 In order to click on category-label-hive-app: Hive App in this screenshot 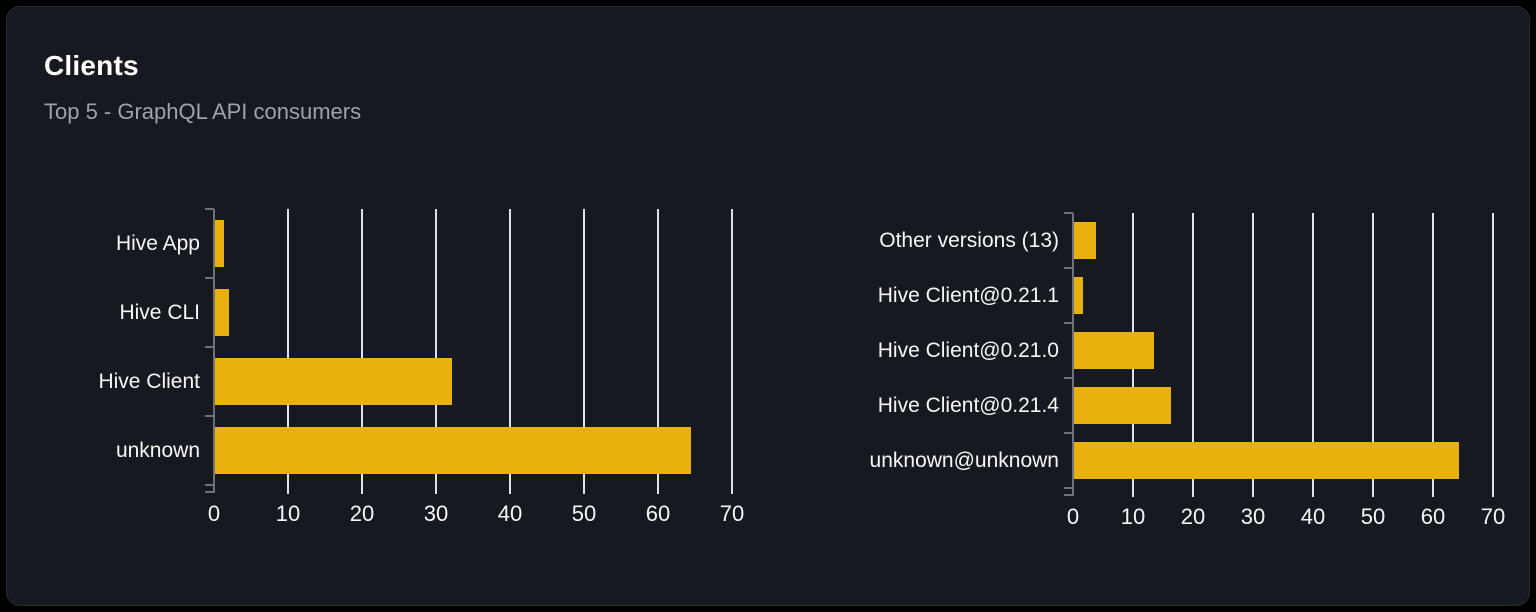, I will do `click(157, 243)`.